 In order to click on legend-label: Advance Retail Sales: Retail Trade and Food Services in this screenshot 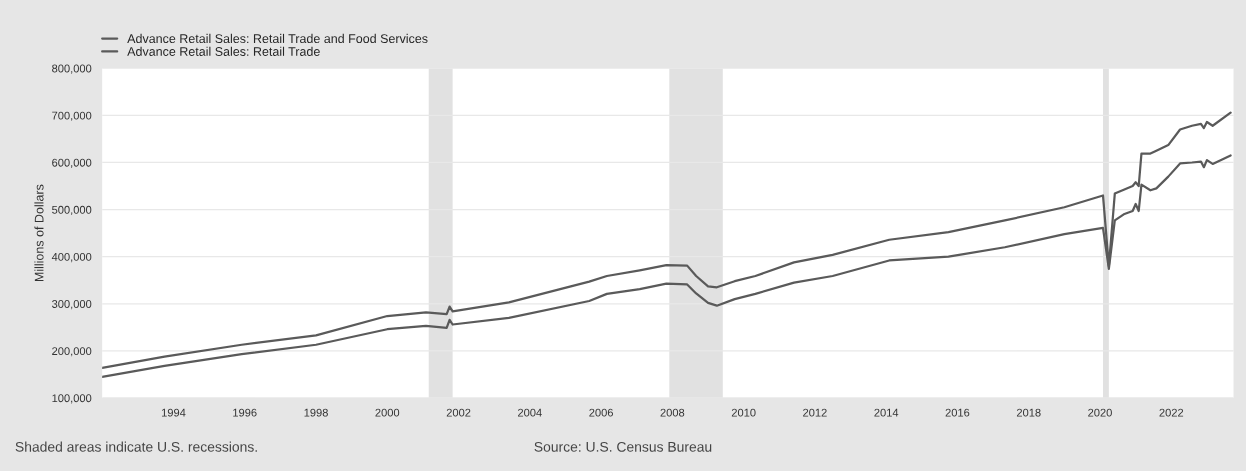, I will do `click(277, 38)`.